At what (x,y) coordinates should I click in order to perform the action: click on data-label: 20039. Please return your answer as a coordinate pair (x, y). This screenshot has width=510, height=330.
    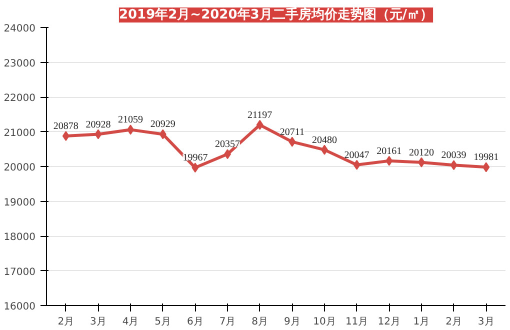
    Looking at the image, I should click on (453, 156).